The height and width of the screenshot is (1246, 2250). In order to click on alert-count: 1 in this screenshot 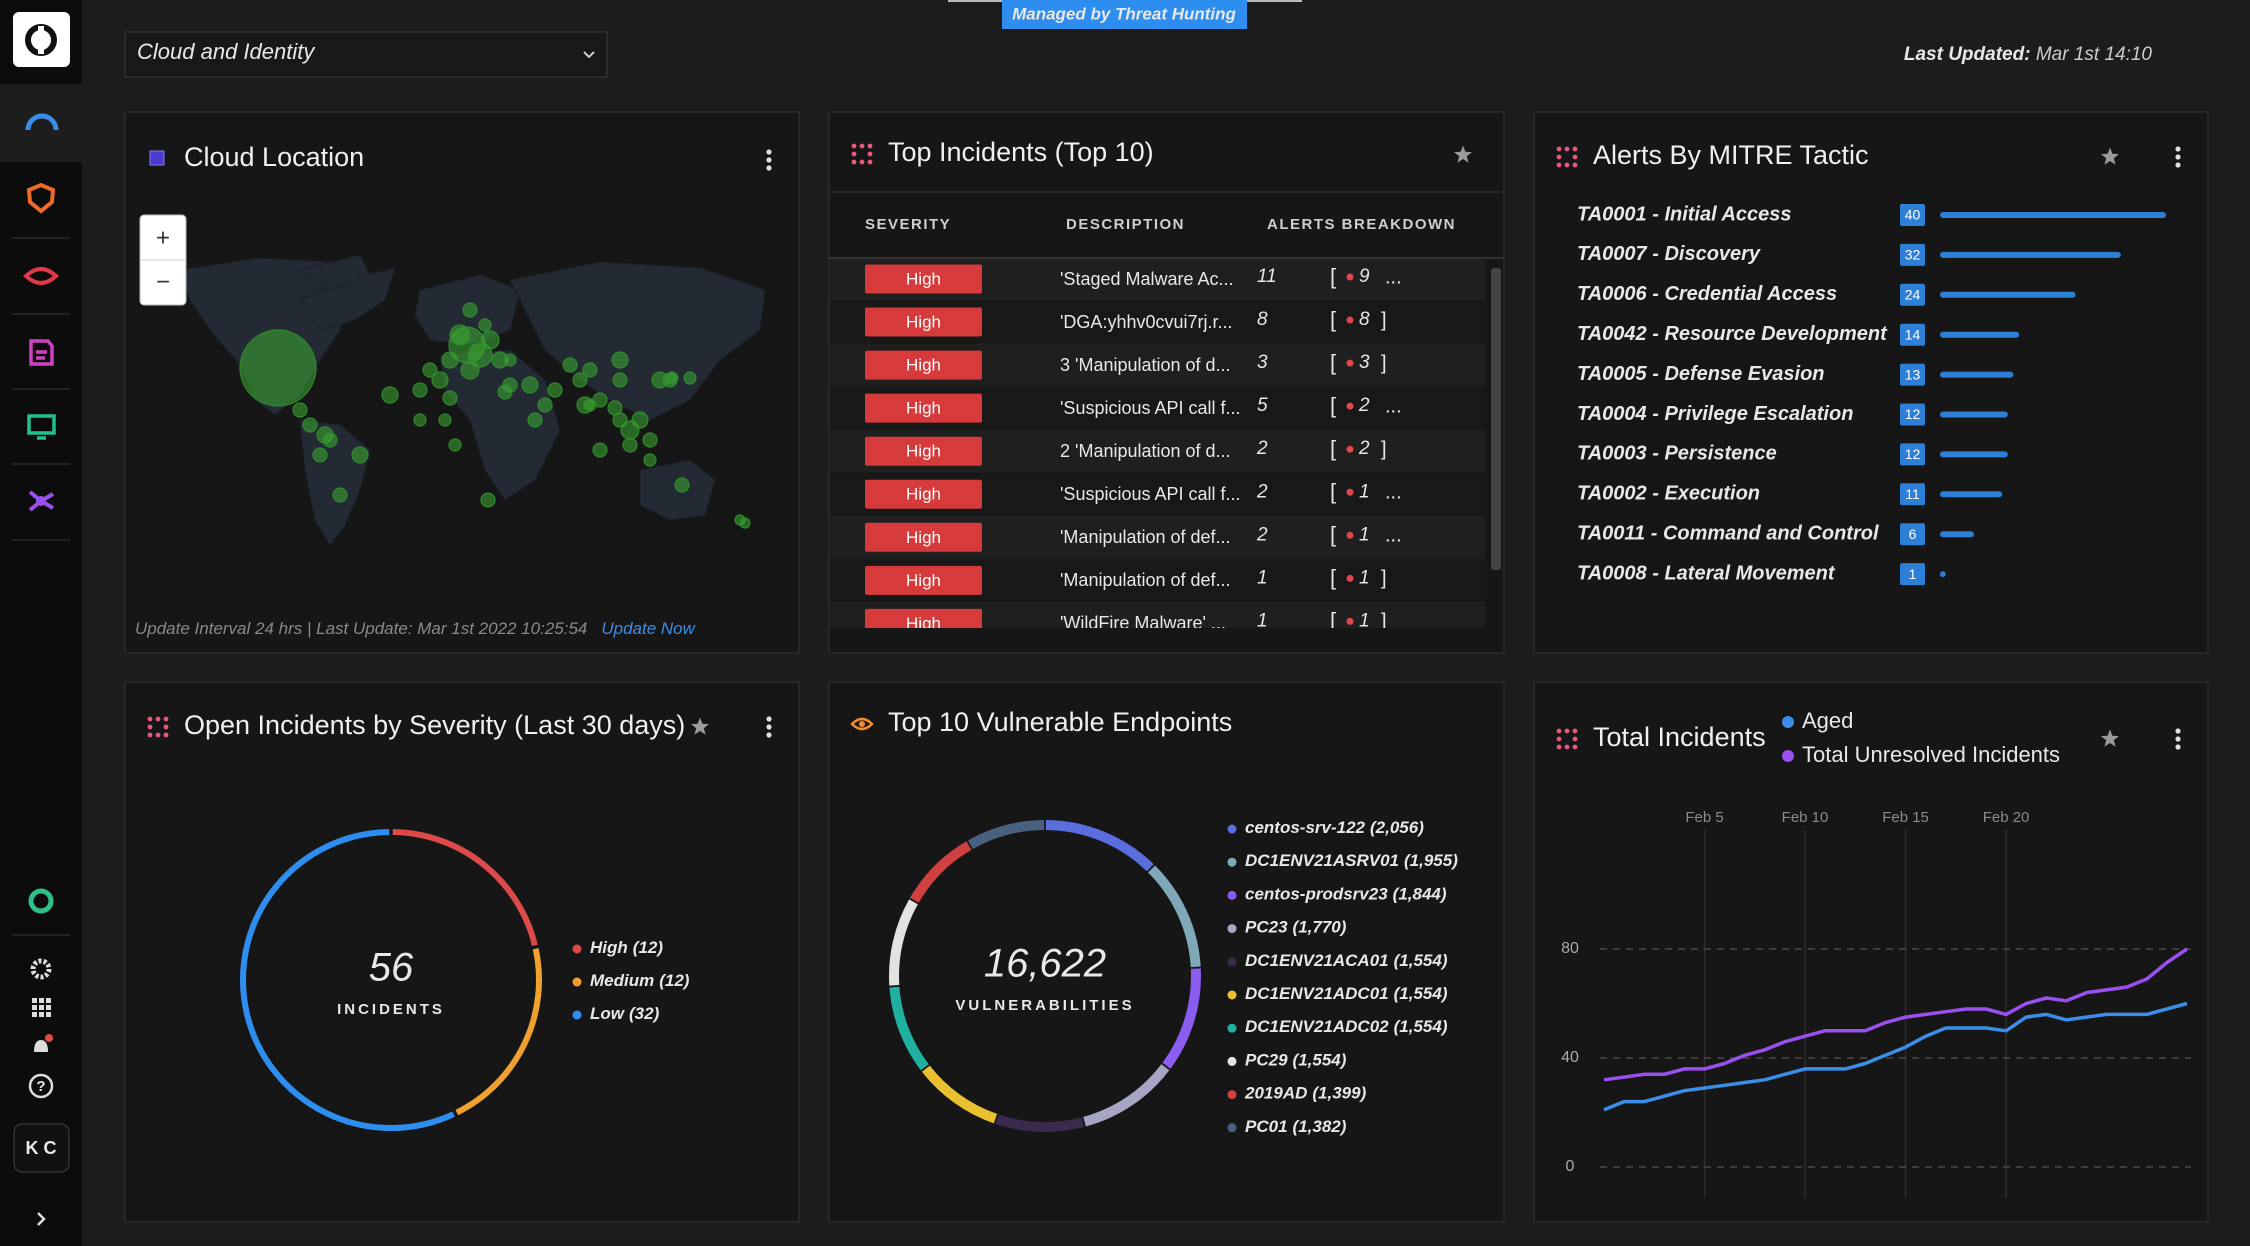, I will do `click(1262, 577)`.